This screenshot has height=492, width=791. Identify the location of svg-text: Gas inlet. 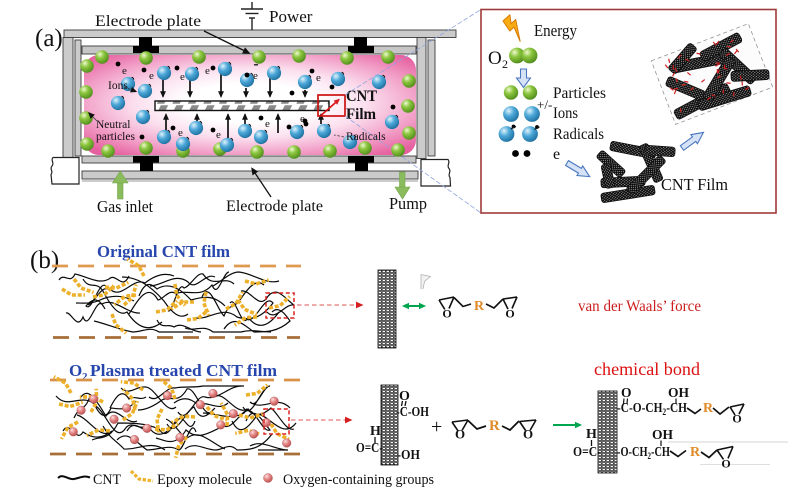
(125, 206).